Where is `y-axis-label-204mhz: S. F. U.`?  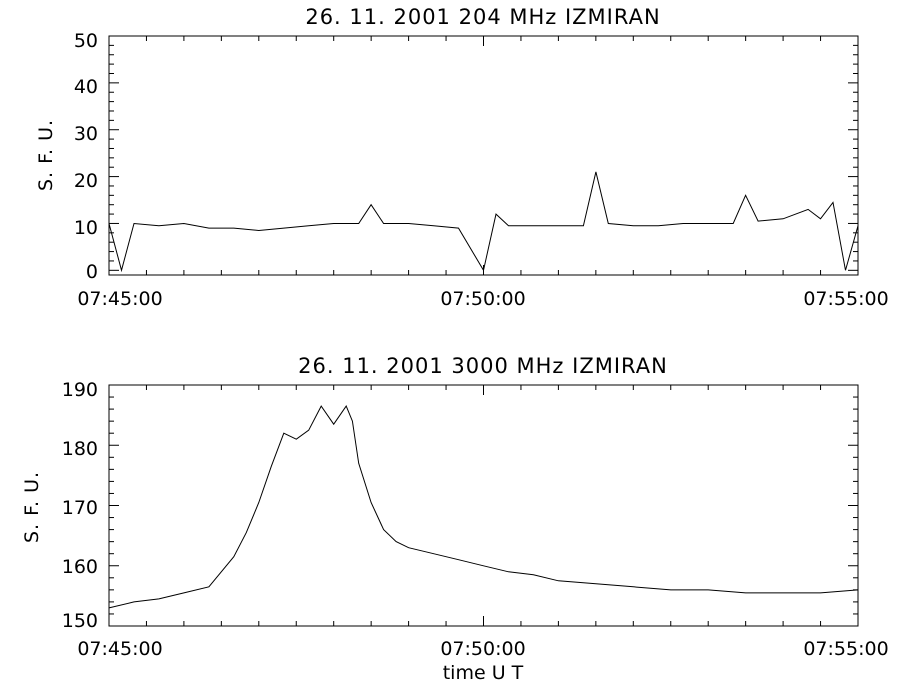
y-axis-label-204mhz: S. F. U. is located at coordinates (46, 155).